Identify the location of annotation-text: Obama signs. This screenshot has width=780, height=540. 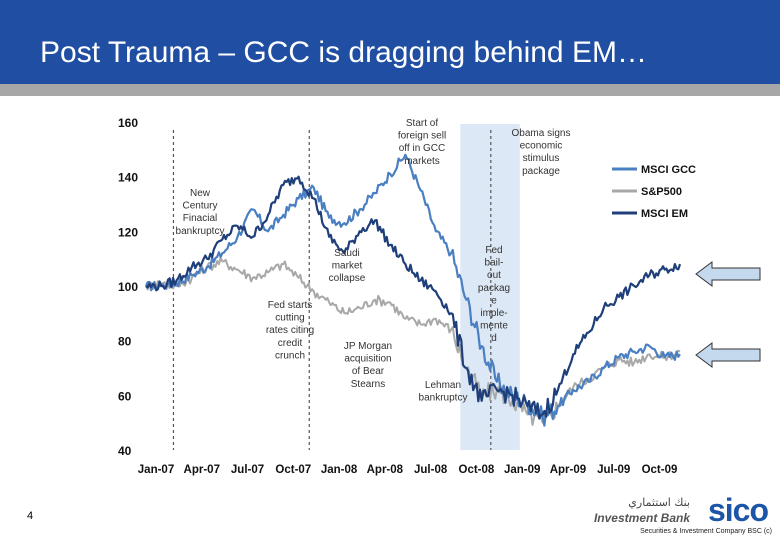
(541, 133).